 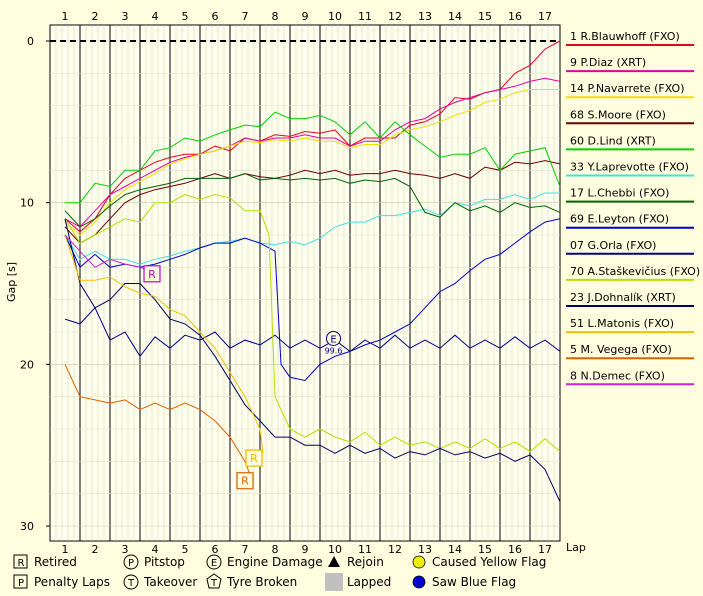 I want to click on y-axis-label: Gap [s], so click(x=11, y=282).